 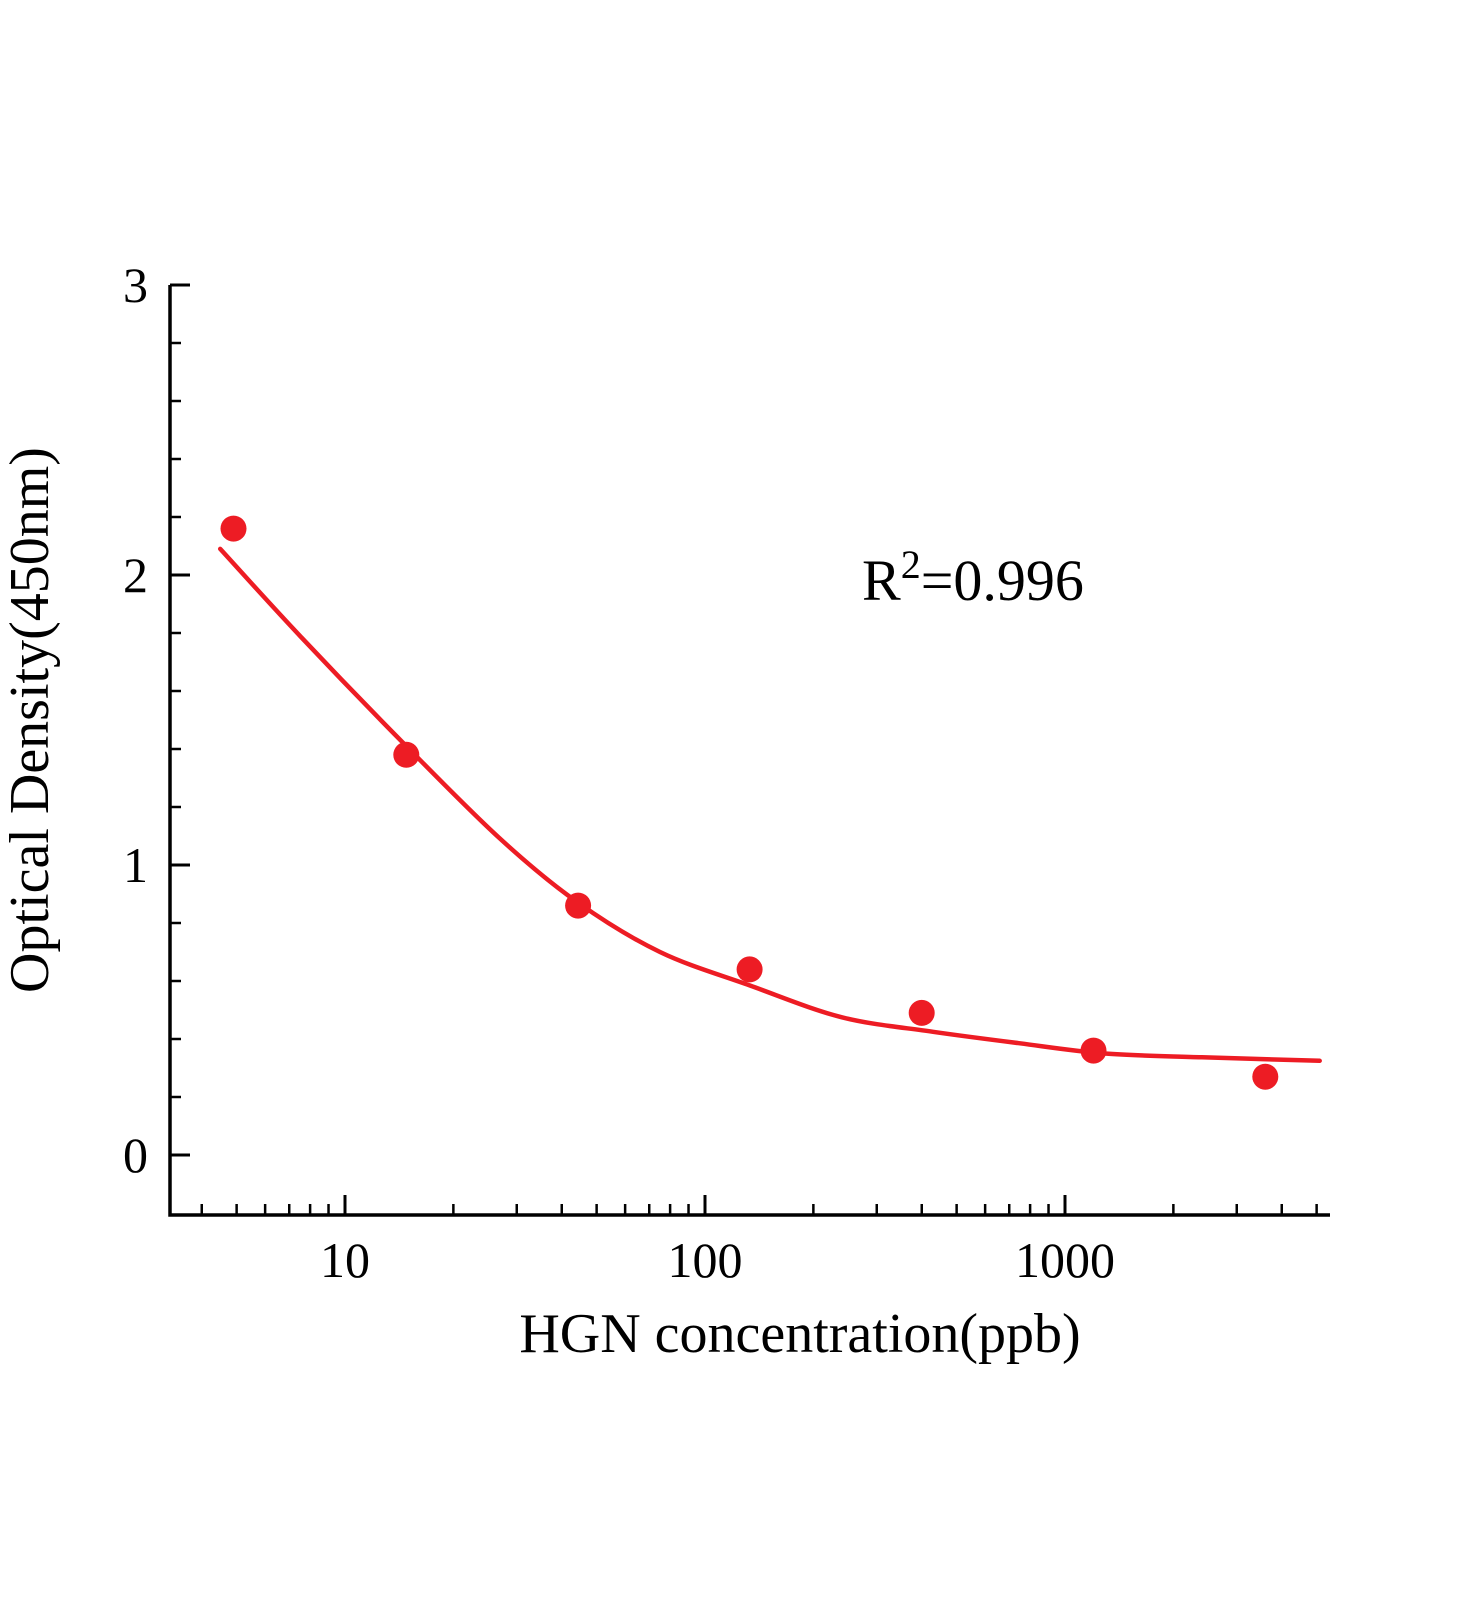 I want to click on x-tick-label: 1000, so click(x=1065, y=1260).